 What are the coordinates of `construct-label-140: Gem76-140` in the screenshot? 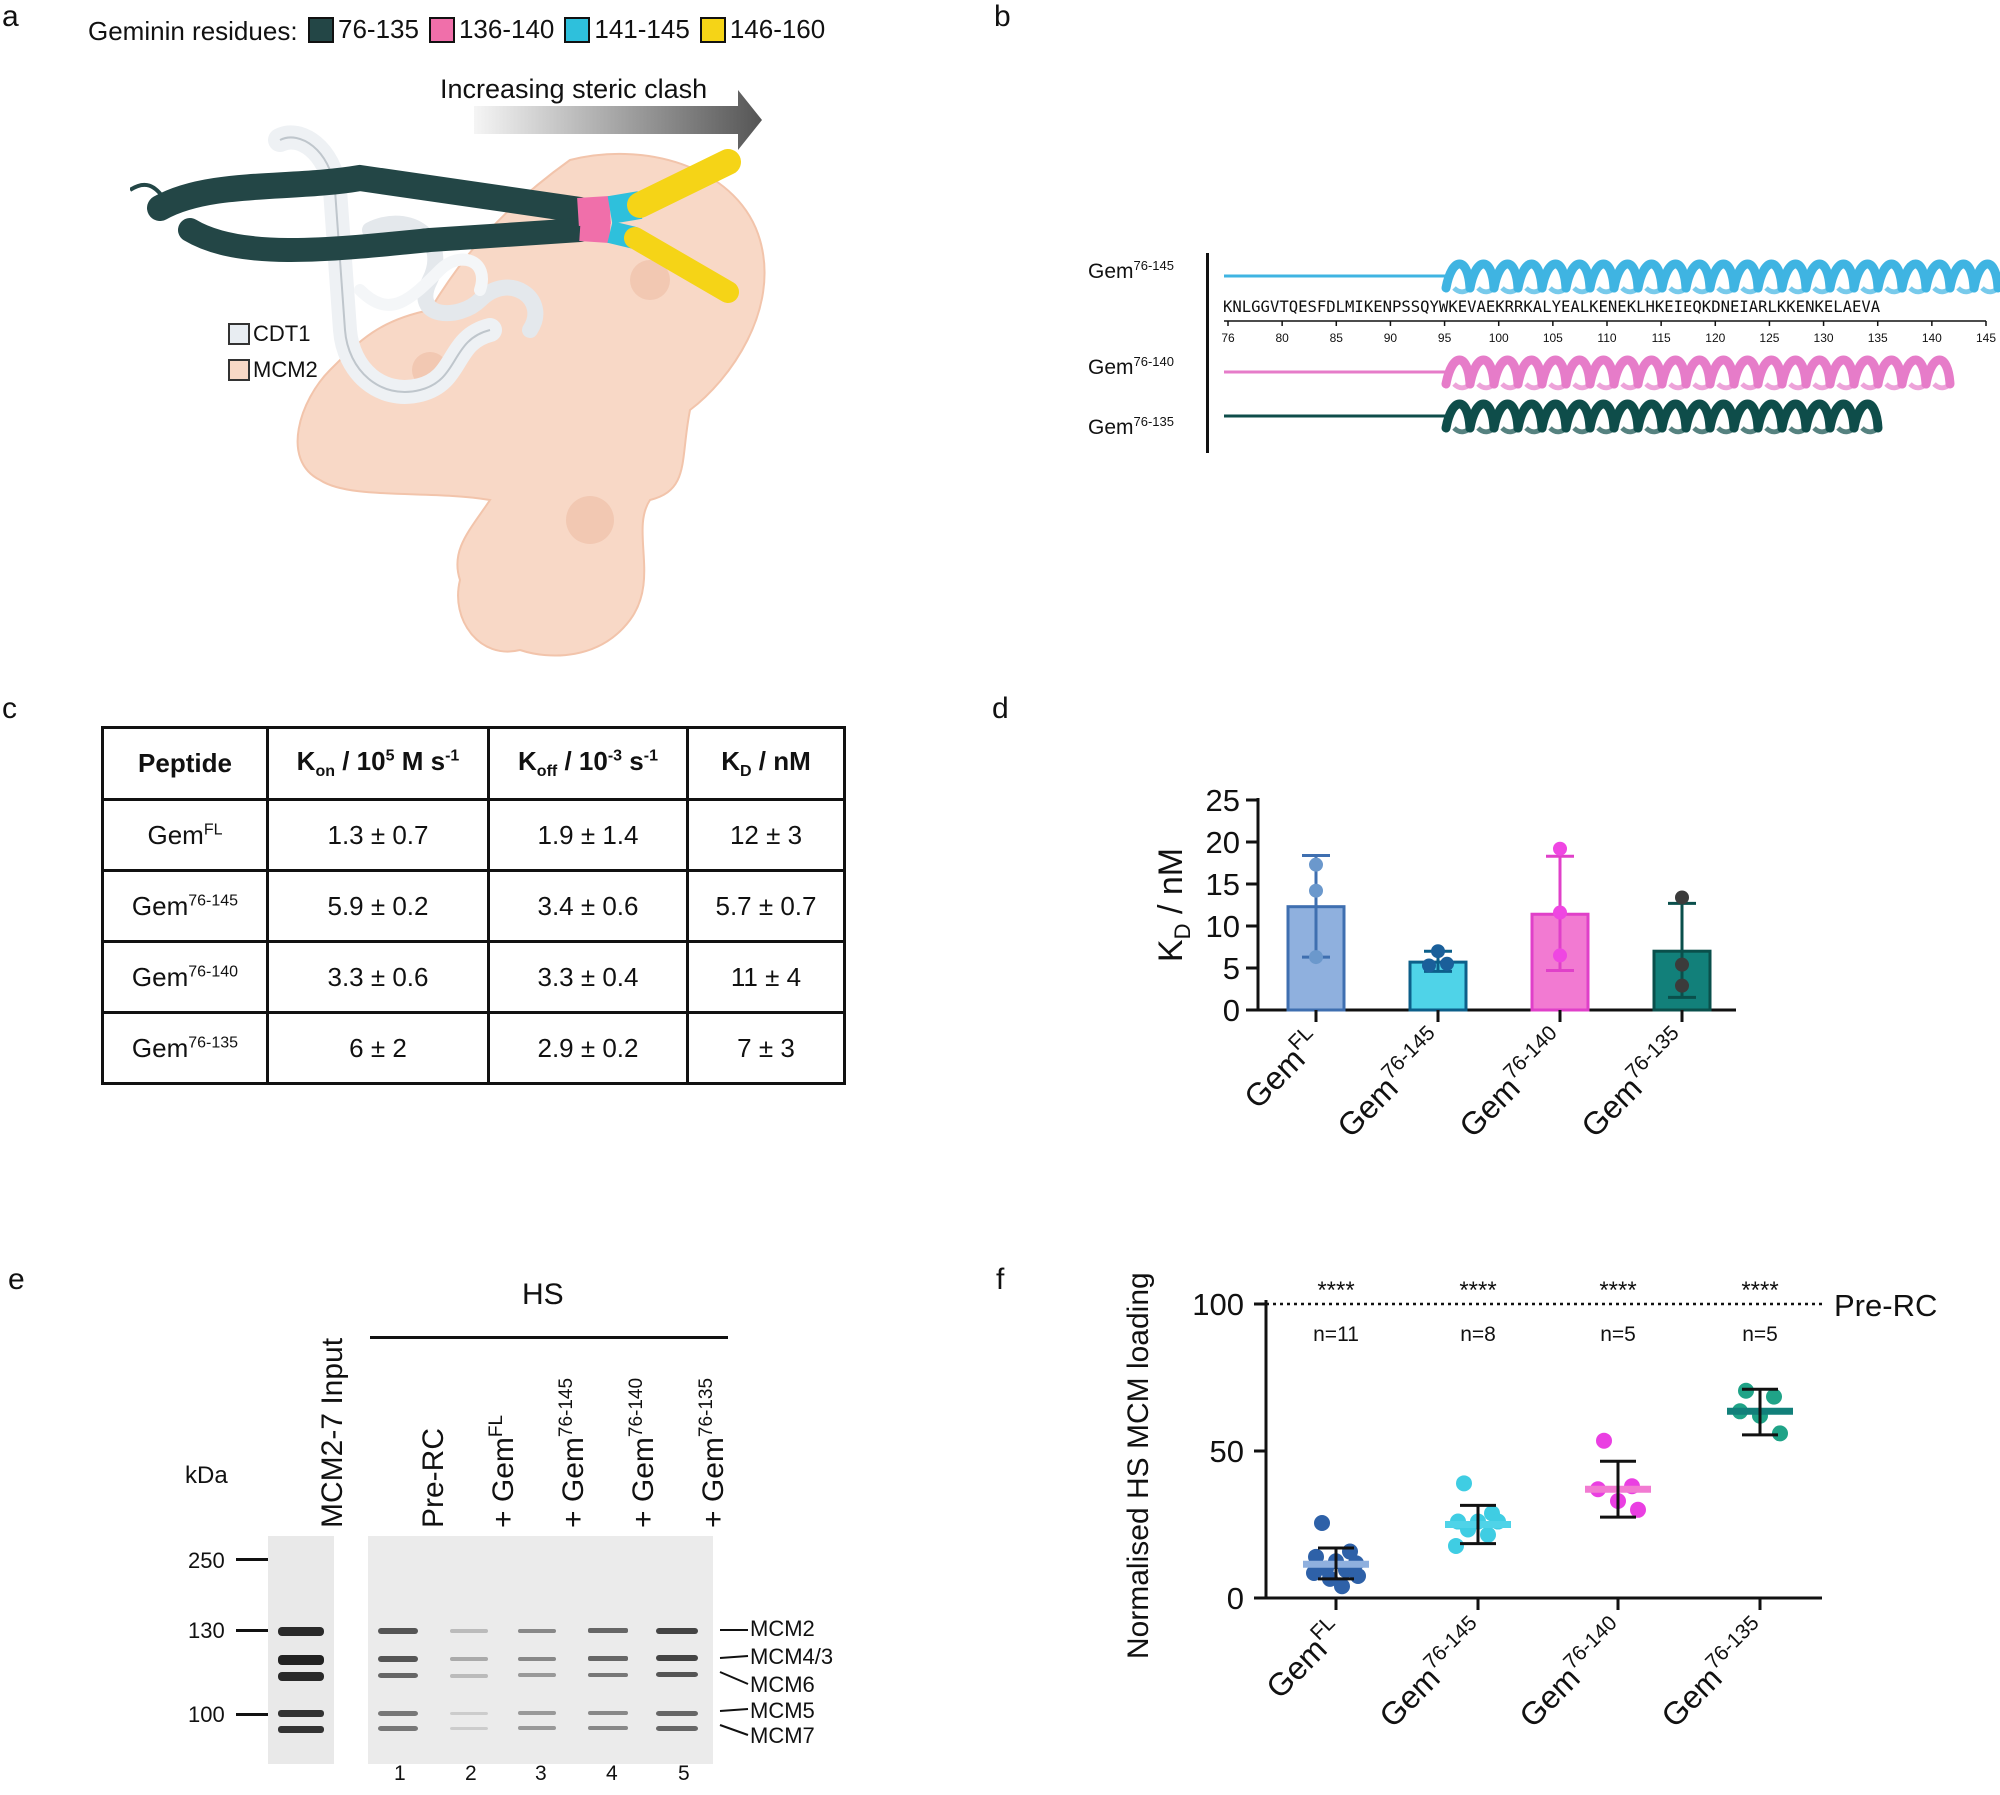 It's located at (1131, 367).